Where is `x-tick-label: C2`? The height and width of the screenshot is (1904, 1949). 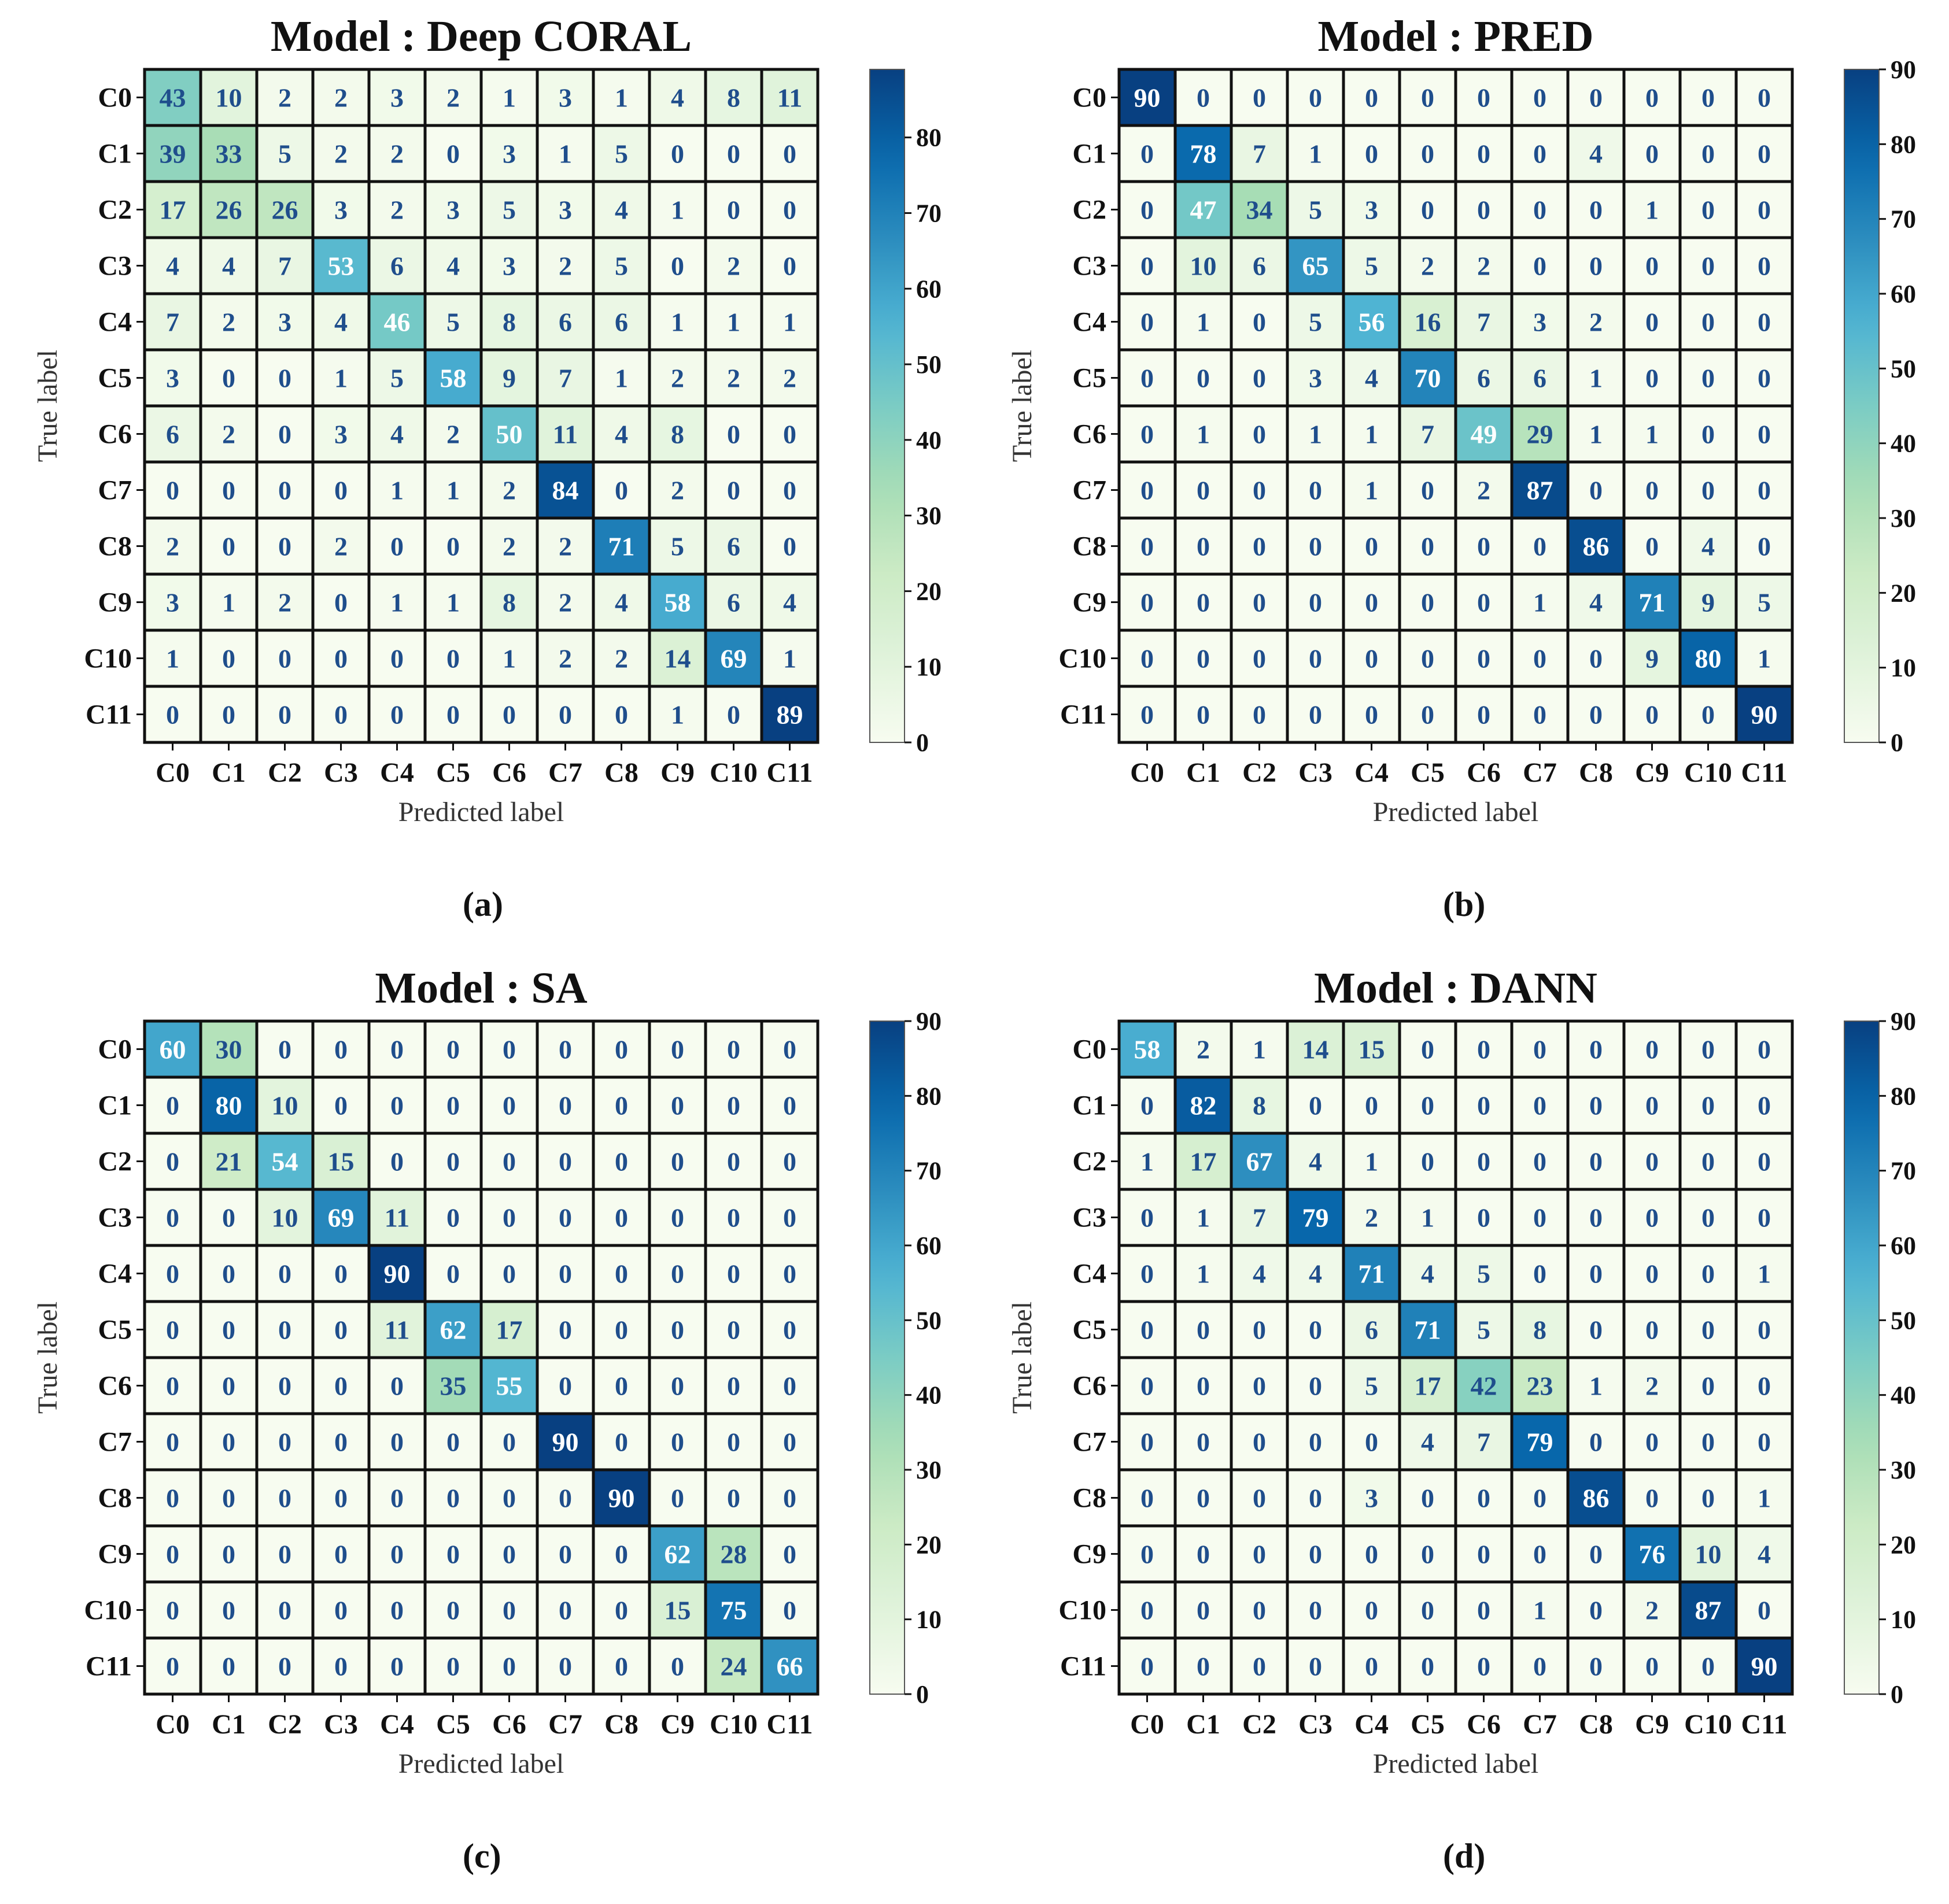
x-tick-label: C2 is located at coordinates (1259, 772).